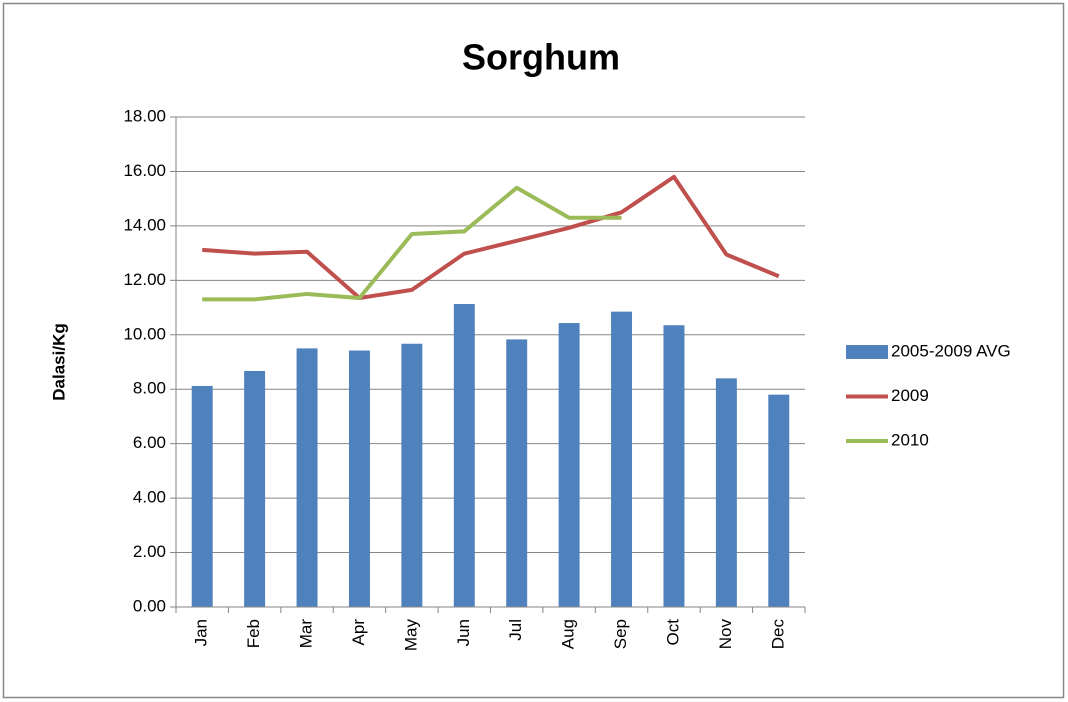  I want to click on x-tick-label: Dec, so click(777, 634).